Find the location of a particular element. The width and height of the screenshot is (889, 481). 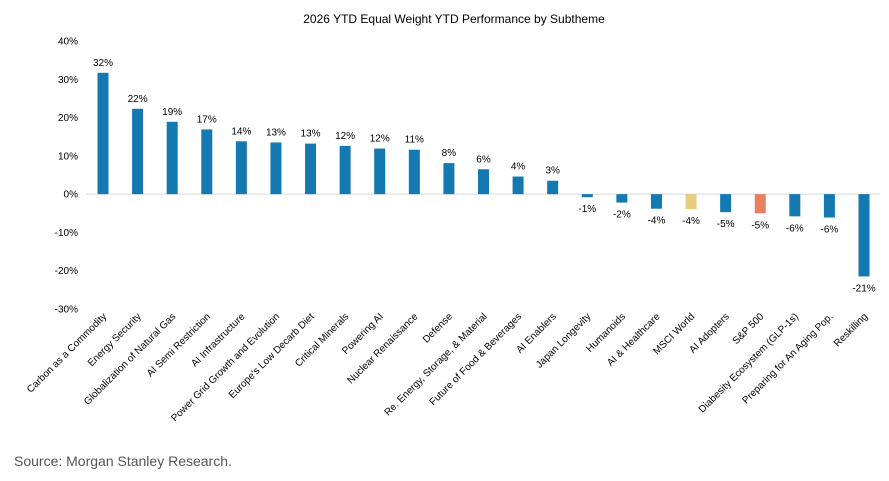

source-note: Source: Morgan Stanley Research. is located at coordinates (123, 461).